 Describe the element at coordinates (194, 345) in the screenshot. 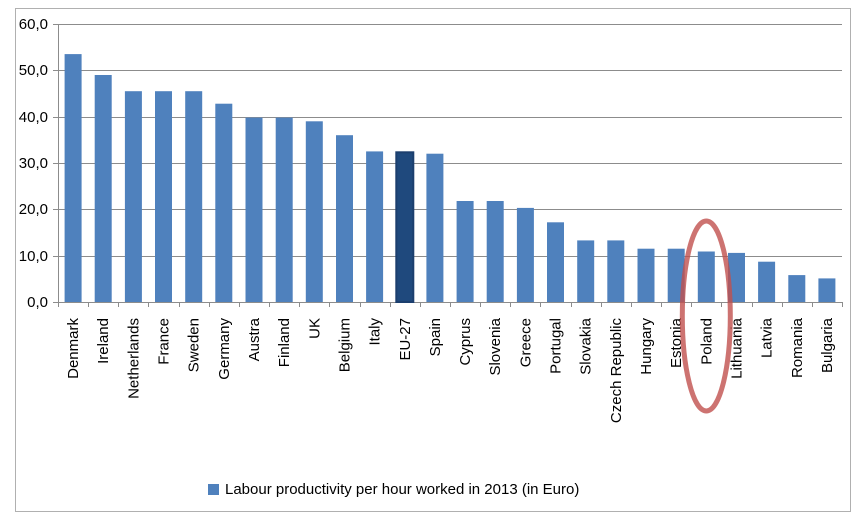

I see `x-tick-label: Sweden` at that location.